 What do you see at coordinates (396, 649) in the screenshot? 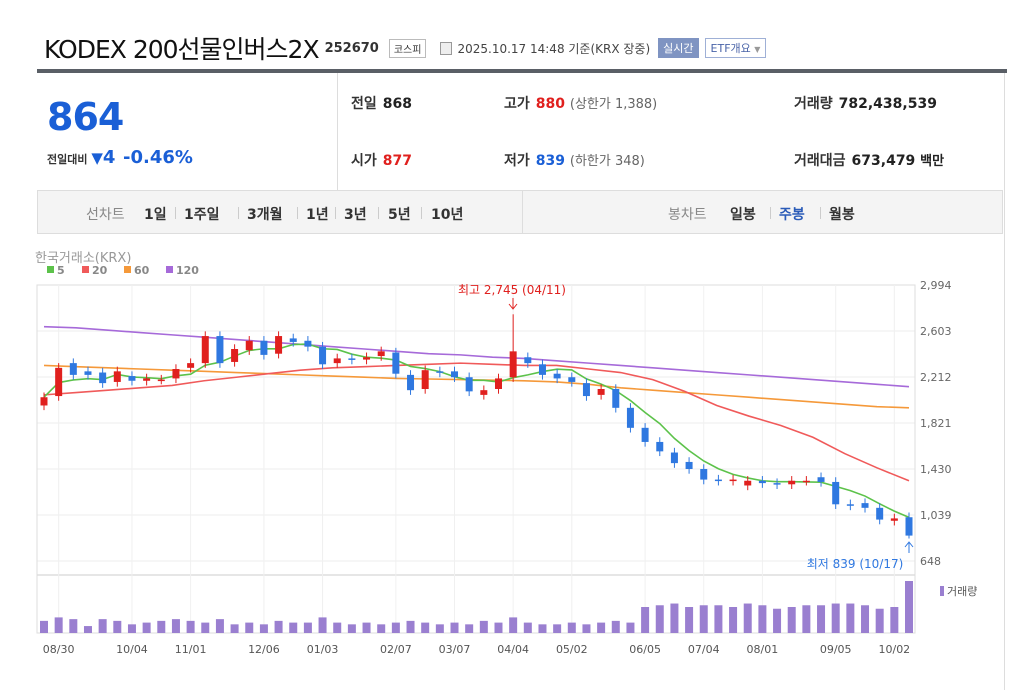
I see `x-tick-label: 02/07` at bounding box center [396, 649].